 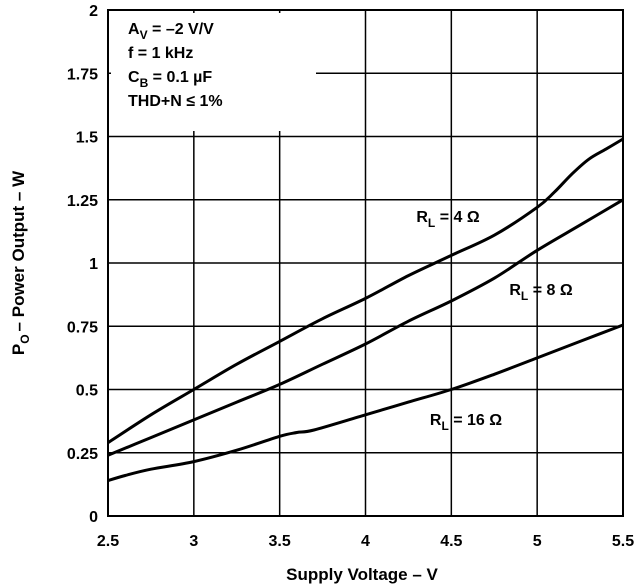 I want to click on condition-line-main: C, so click(x=134, y=77).